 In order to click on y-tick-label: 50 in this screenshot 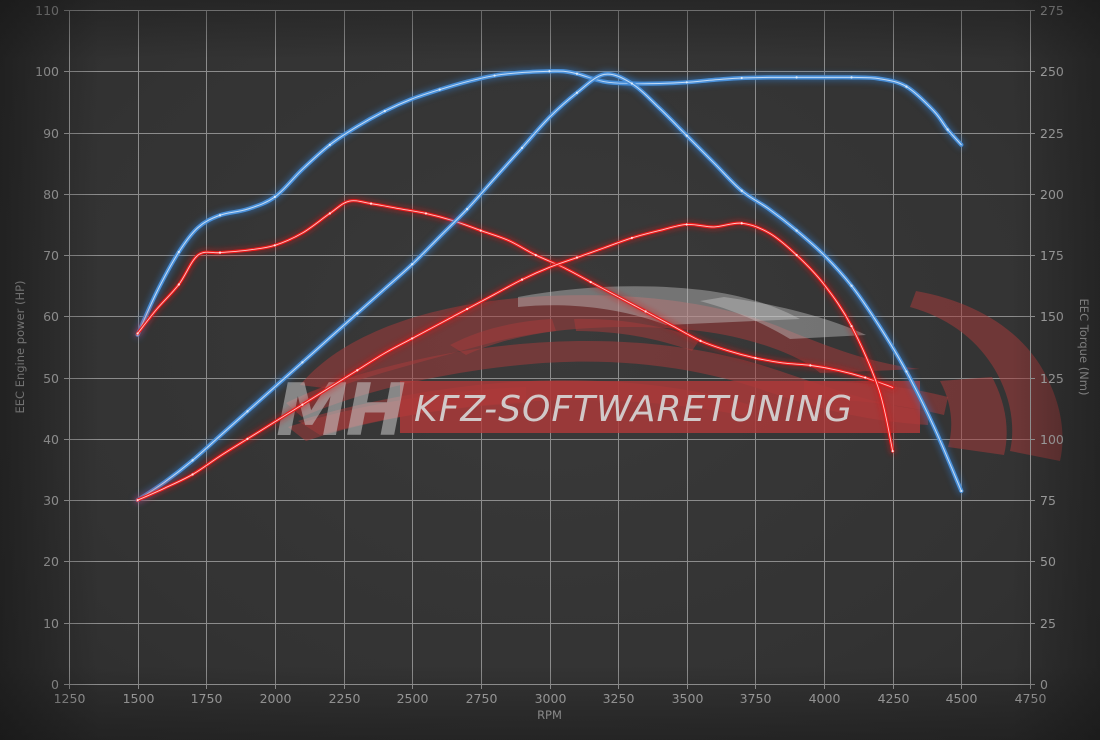, I will do `click(51, 378)`.